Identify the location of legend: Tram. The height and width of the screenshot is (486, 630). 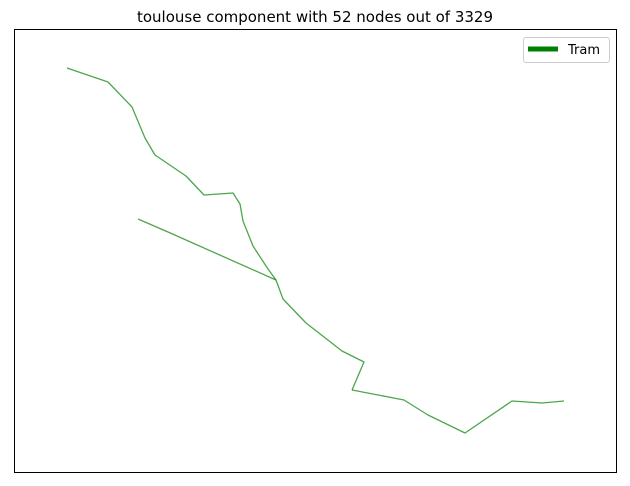
(566, 50).